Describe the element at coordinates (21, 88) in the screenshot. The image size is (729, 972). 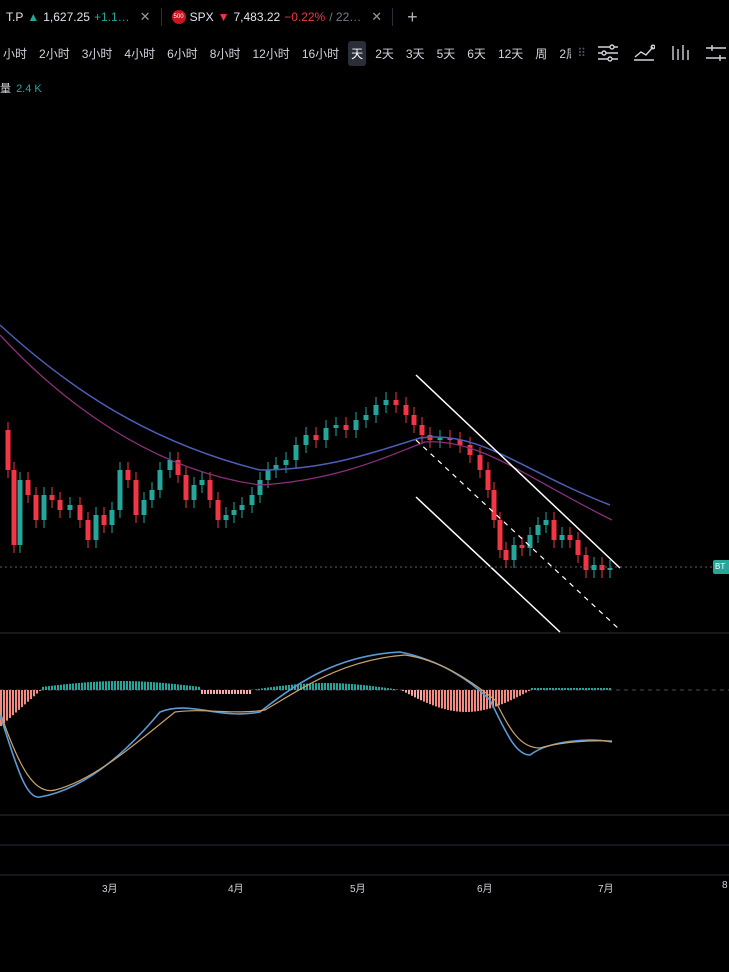
I see `volume-legend: 量 2.4 K` at that location.